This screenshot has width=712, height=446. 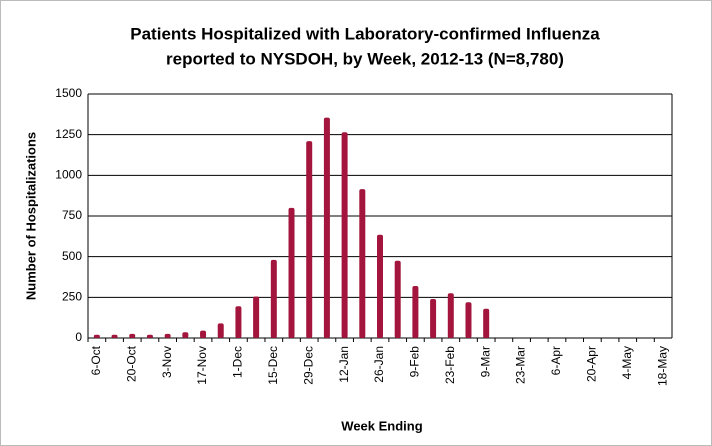 I want to click on y-tick-label: 750, so click(x=72, y=215).